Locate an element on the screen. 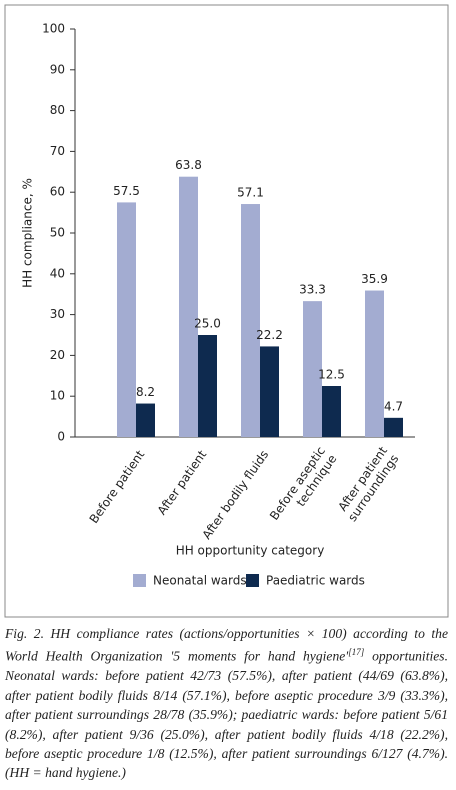 Image resolution: width=456 pixels, height=790 pixels. value-label: 25.0 is located at coordinates (207, 324).